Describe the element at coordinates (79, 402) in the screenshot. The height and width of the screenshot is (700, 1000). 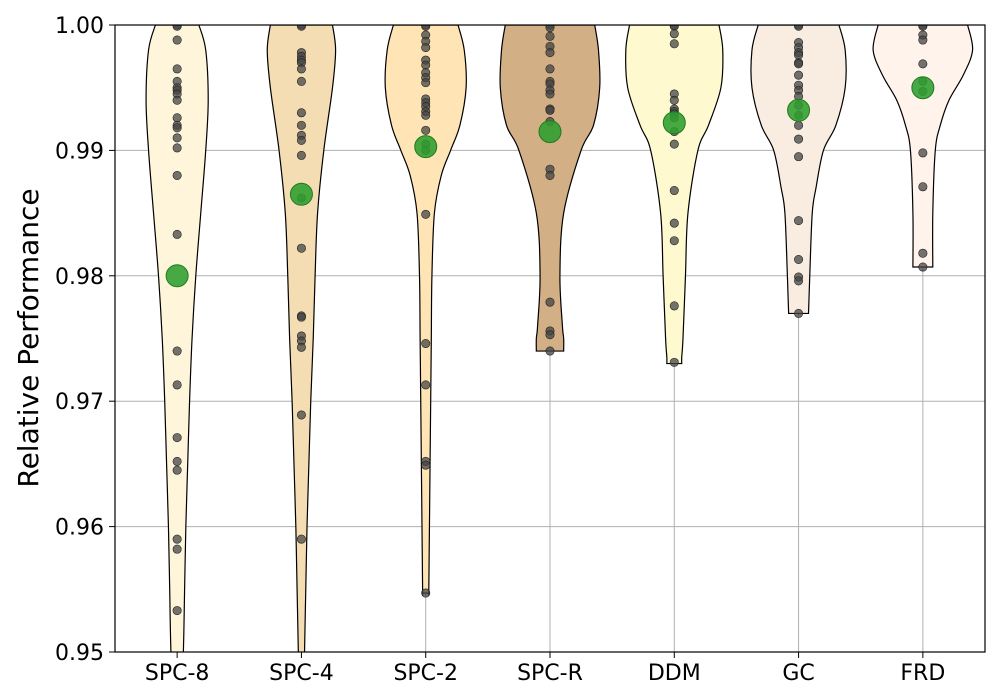
I see `y-tick-label: 0.97` at that location.